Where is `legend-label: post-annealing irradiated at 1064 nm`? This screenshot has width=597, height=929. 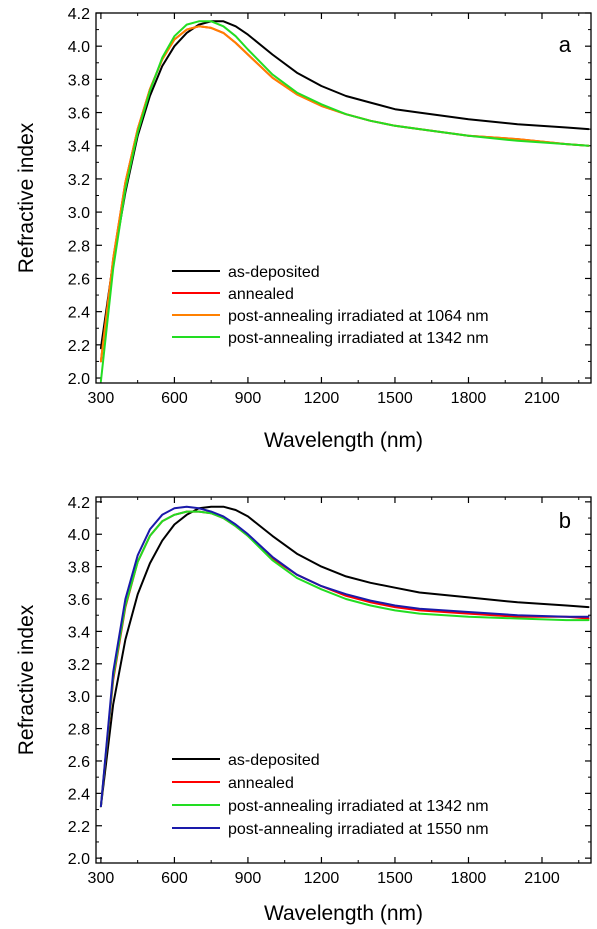 legend-label: post-annealing irradiated at 1064 nm is located at coordinates (358, 316).